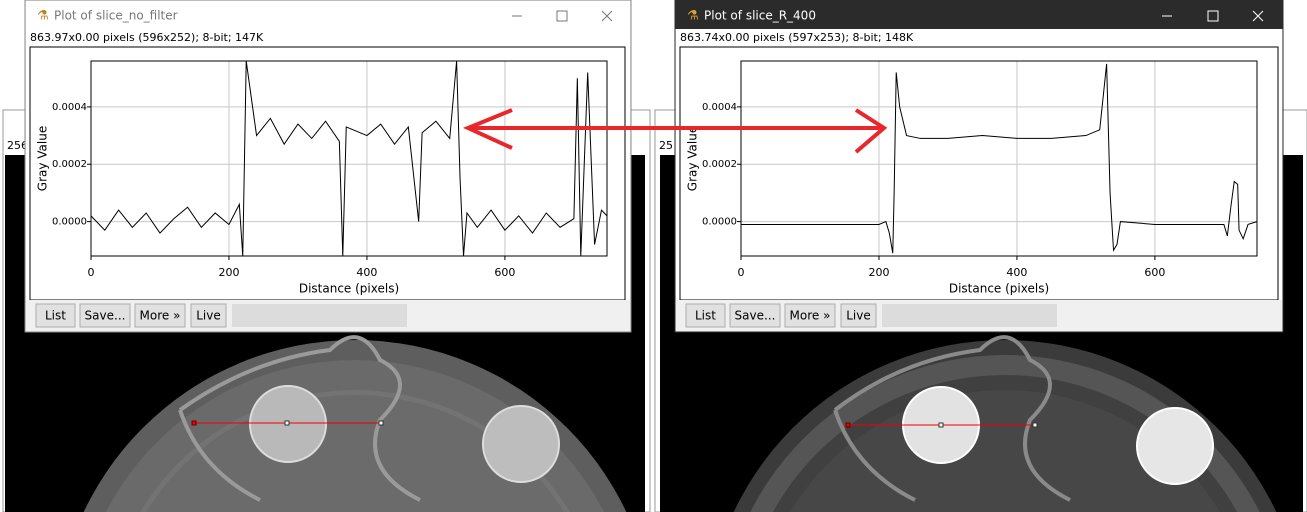  I want to click on window-title: Plot of slice_no_filter, so click(116, 16).